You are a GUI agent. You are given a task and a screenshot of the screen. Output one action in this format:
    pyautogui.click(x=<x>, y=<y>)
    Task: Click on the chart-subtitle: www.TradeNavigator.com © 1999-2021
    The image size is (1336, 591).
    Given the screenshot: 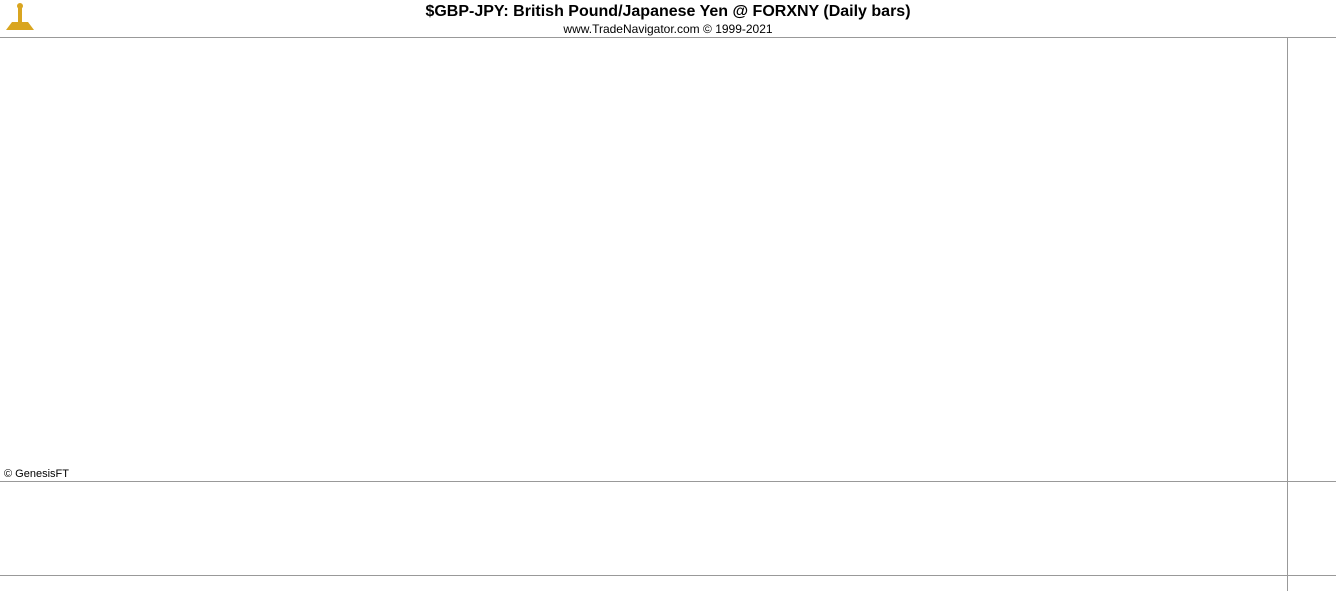 What is the action you would take?
    pyautogui.click(x=667, y=29)
    